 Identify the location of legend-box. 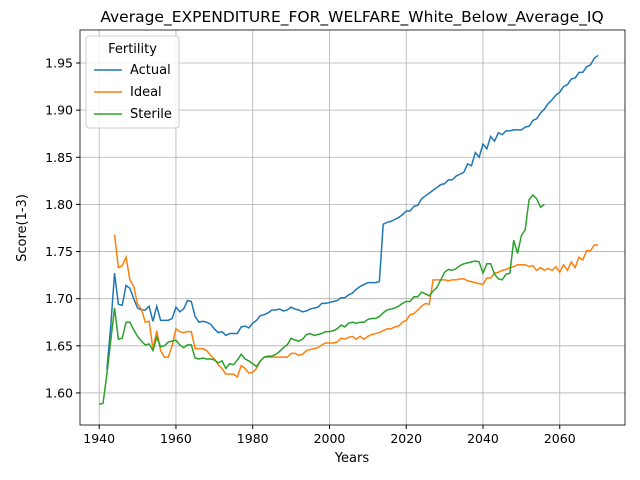
(132, 82).